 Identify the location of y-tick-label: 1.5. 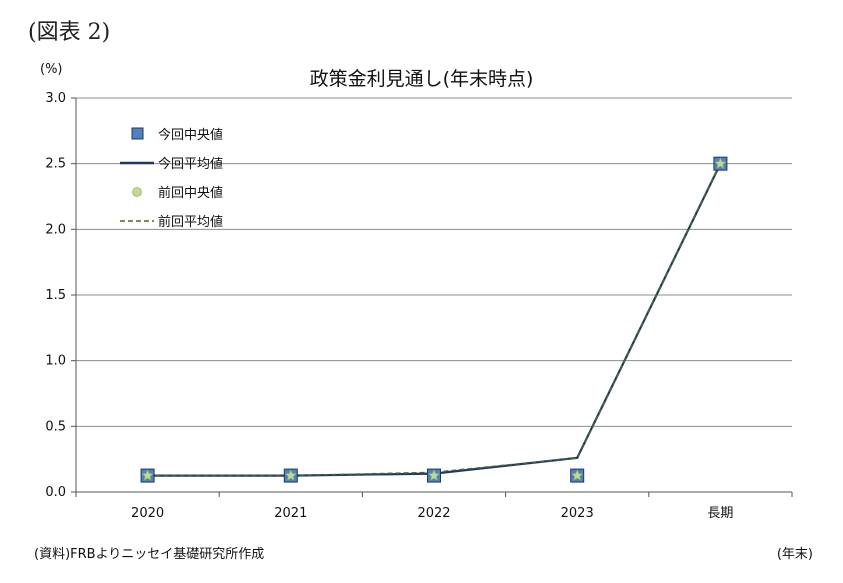
(55, 295).